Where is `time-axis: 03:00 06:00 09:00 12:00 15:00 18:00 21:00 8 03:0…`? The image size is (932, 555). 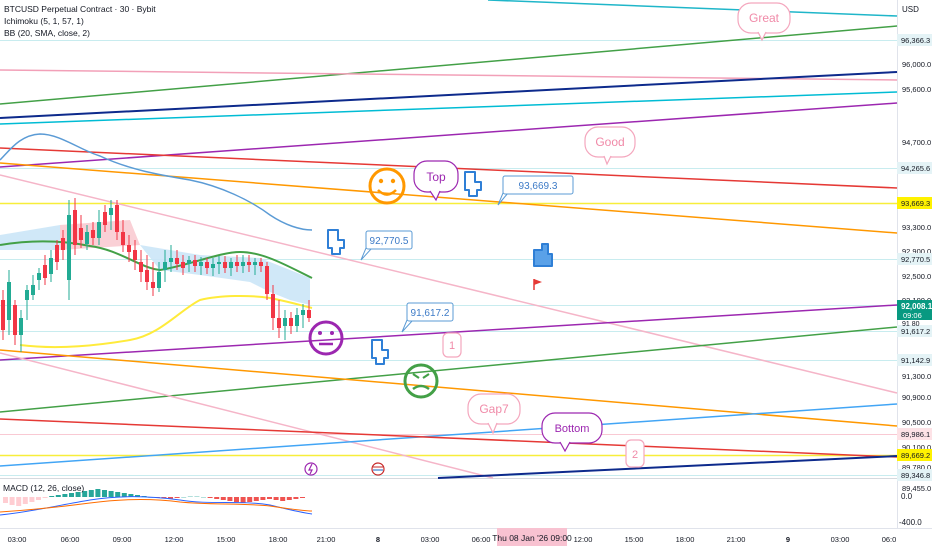
time-axis: 03:00 06:00 09:00 12:00 15:00 18:00 21:00 8 03:0… is located at coordinates (452, 539).